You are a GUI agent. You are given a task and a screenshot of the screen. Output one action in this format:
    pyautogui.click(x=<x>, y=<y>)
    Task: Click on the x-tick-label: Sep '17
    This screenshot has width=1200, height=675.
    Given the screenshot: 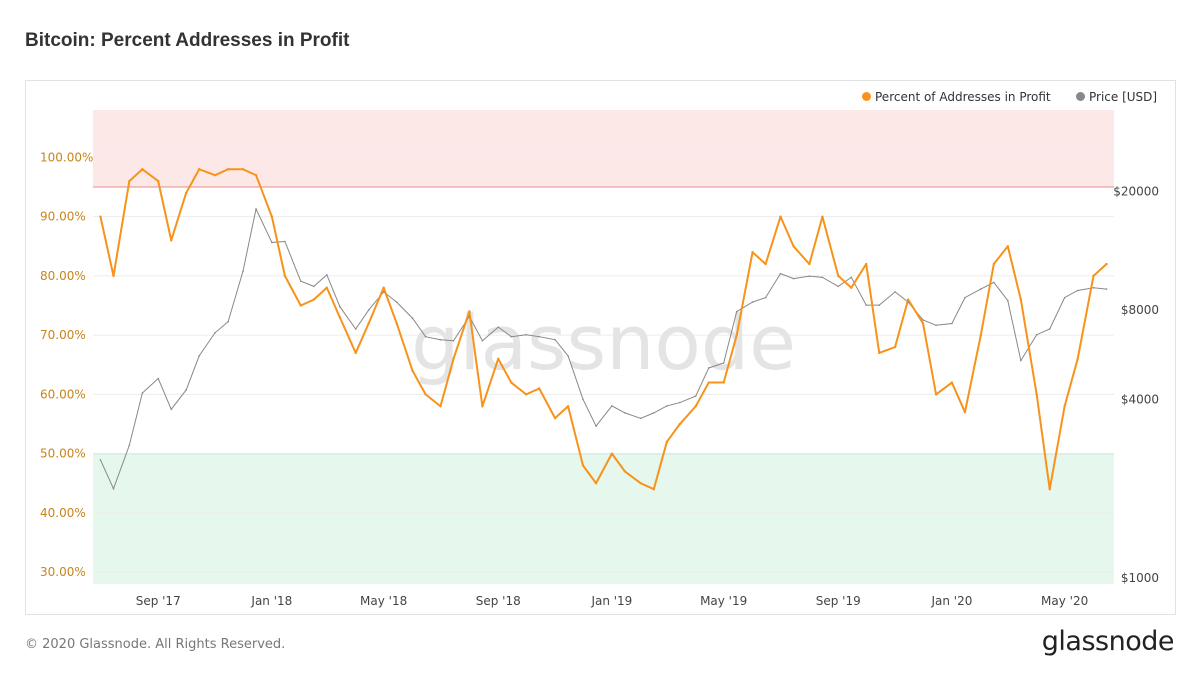 What is the action you would take?
    pyautogui.click(x=158, y=601)
    